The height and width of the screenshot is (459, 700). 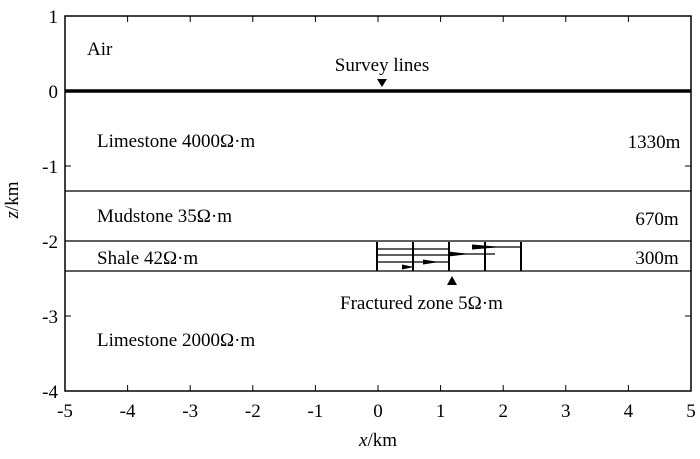 I want to click on y-tick-label: -4, so click(x=50, y=392).